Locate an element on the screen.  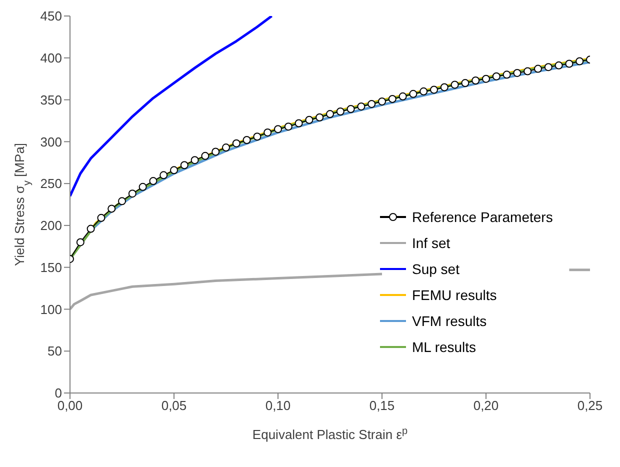
y-tick-label: 50 is located at coordinates (55, 351).